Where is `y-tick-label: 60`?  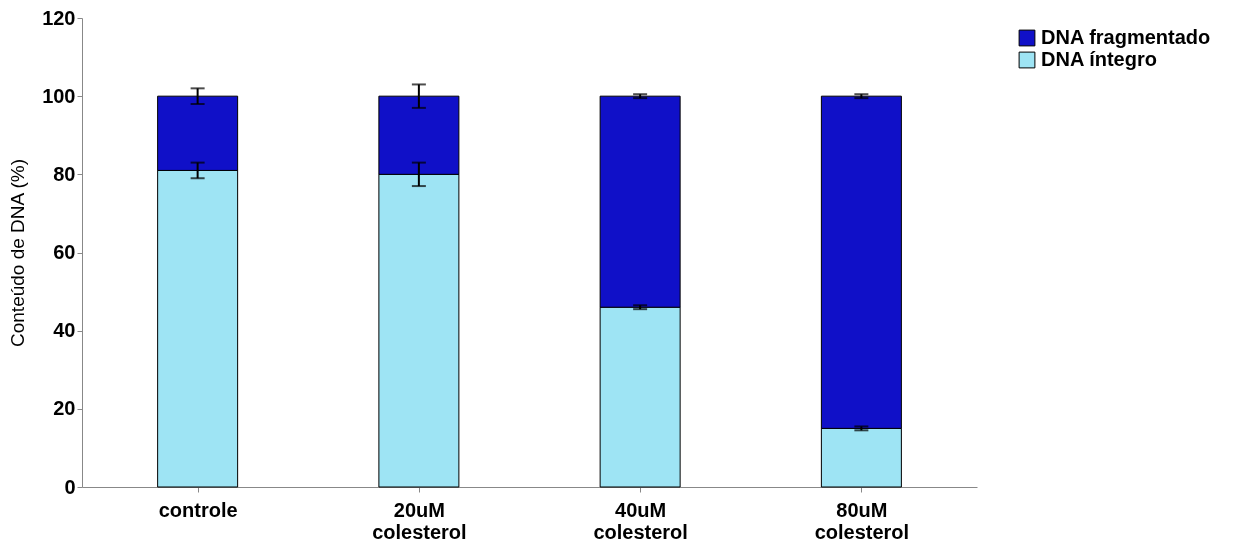 y-tick-label: 60 is located at coordinates (64, 252).